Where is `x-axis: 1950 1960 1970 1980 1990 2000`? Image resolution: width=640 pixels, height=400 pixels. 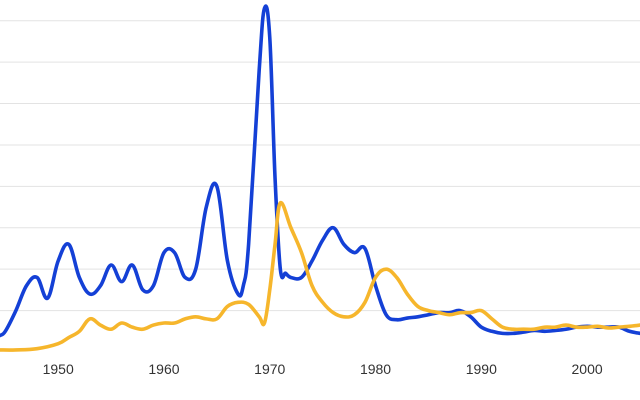 x-axis: 1950 1960 1970 1980 1990 2000 is located at coordinates (323, 369).